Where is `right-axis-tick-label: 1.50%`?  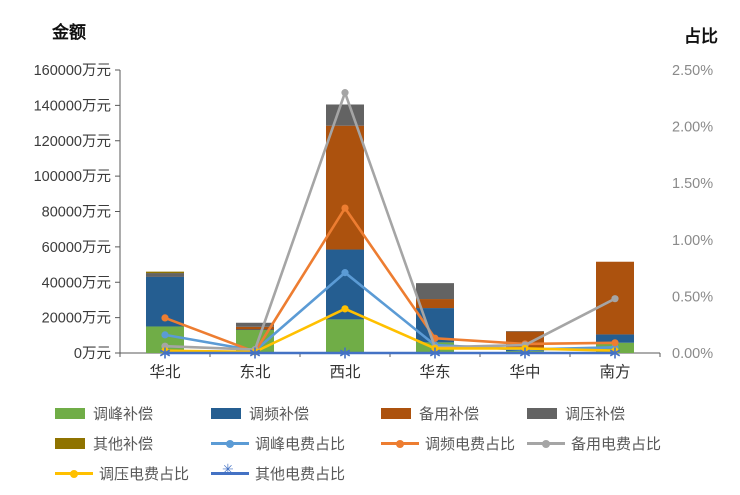 right-axis-tick-label: 1.50% is located at coordinates (692, 184).